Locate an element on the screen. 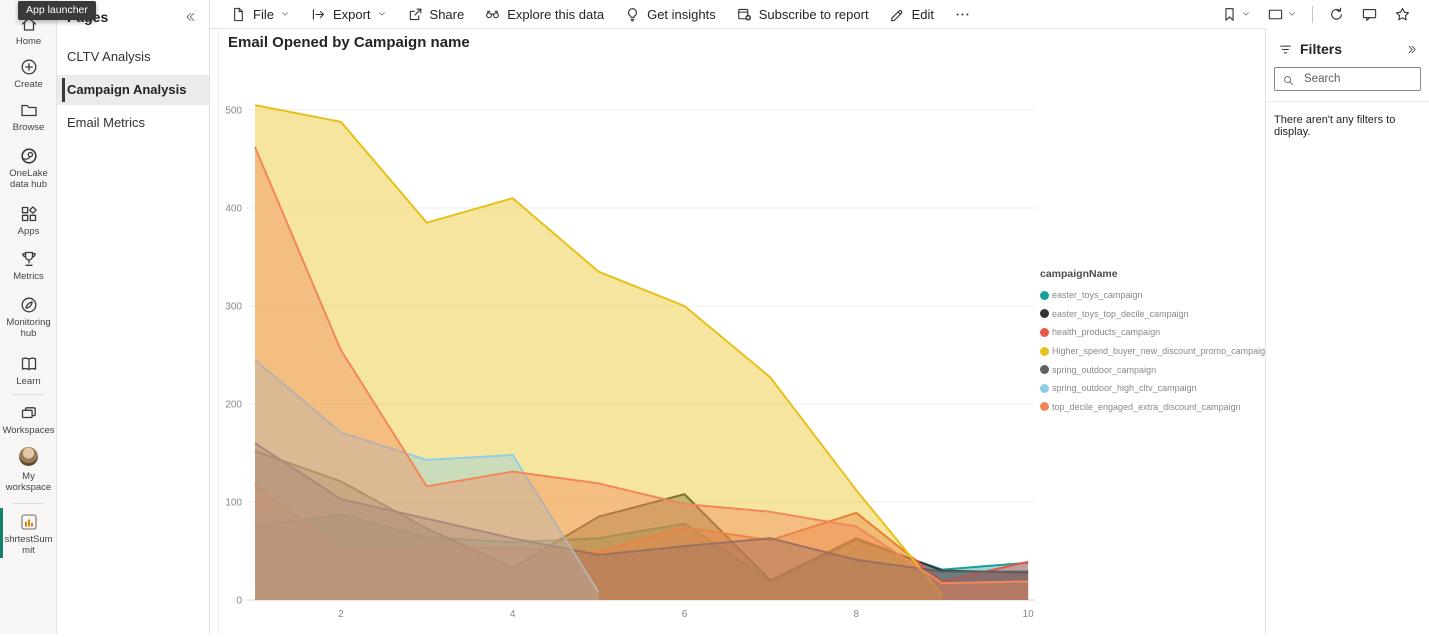 This screenshot has height=637, width=1429. legend-item-spring_outdoor_campaign: spring_outdoor_campaign is located at coordinates (1155, 369).